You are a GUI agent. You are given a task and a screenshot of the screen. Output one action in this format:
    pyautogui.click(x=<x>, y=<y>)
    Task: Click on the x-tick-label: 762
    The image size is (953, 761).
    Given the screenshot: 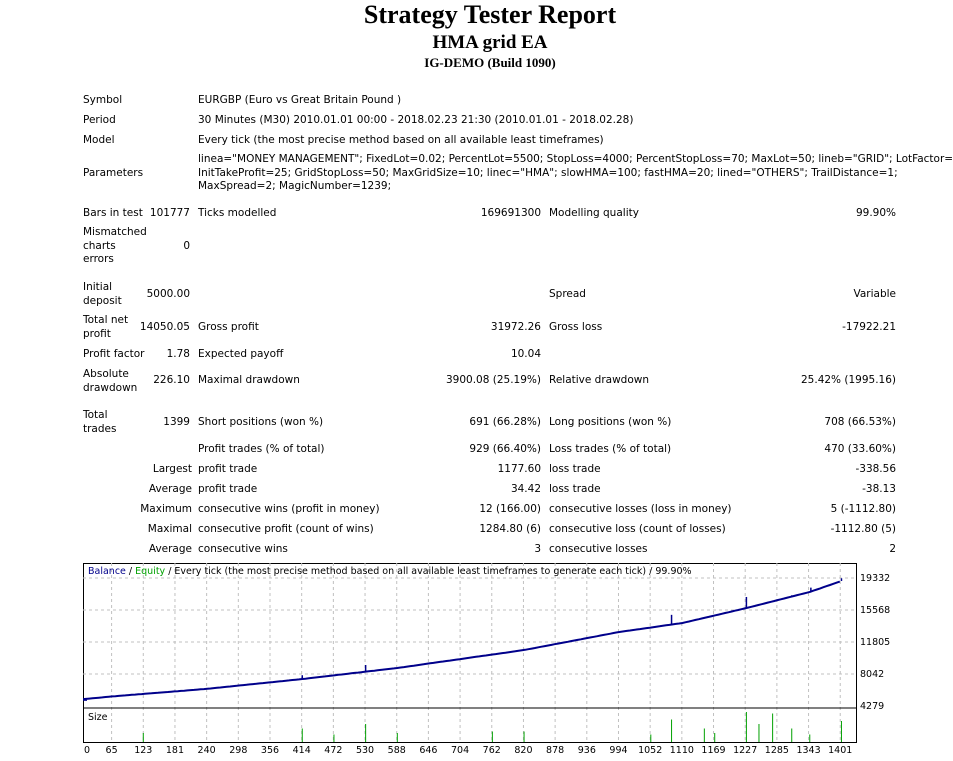 What is the action you would take?
    pyautogui.click(x=491, y=750)
    